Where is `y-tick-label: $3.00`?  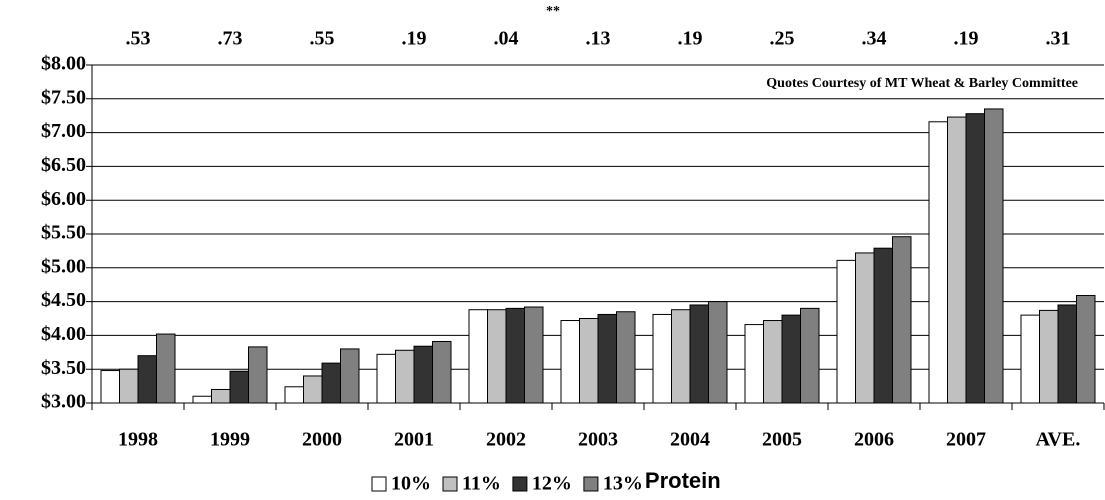
y-tick-label: $3.00 is located at coordinates (63, 402).